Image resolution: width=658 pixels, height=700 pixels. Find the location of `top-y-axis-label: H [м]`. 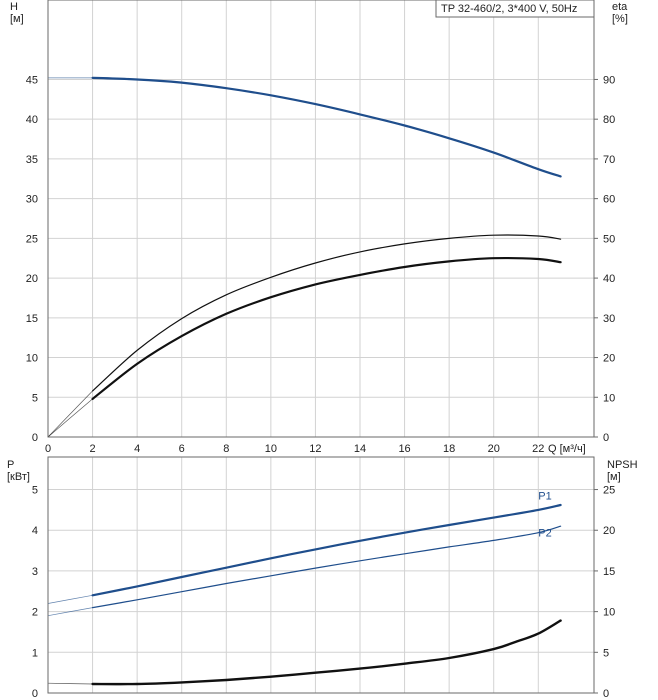

top-y-axis-label: H [м] is located at coordinates (17, 13).